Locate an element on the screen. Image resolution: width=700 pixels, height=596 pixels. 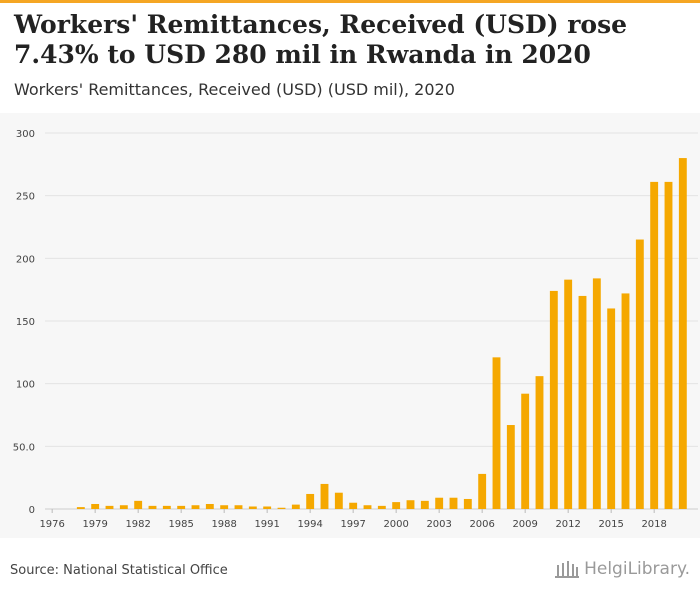
bar-2014 is located at coordinates (596, 393).